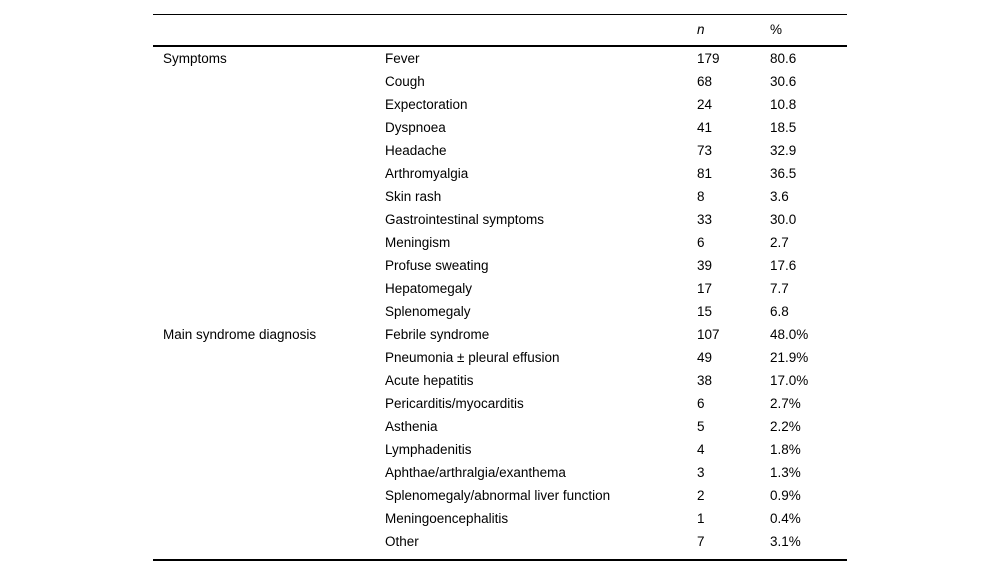  Describe the element at coordinates (402, 541) in the screenshot. I see `item-cell: Other` at that location.